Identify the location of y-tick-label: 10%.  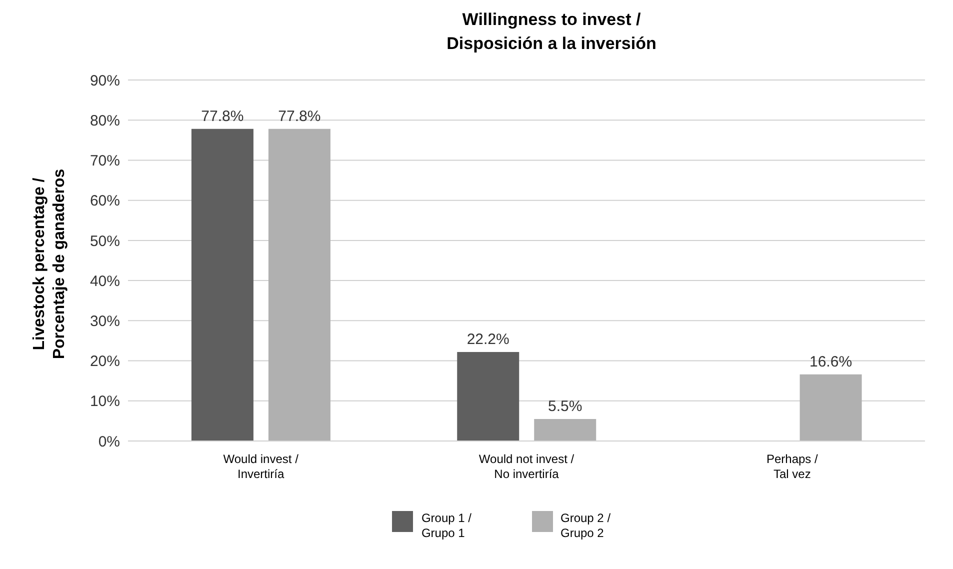
(105, 401).